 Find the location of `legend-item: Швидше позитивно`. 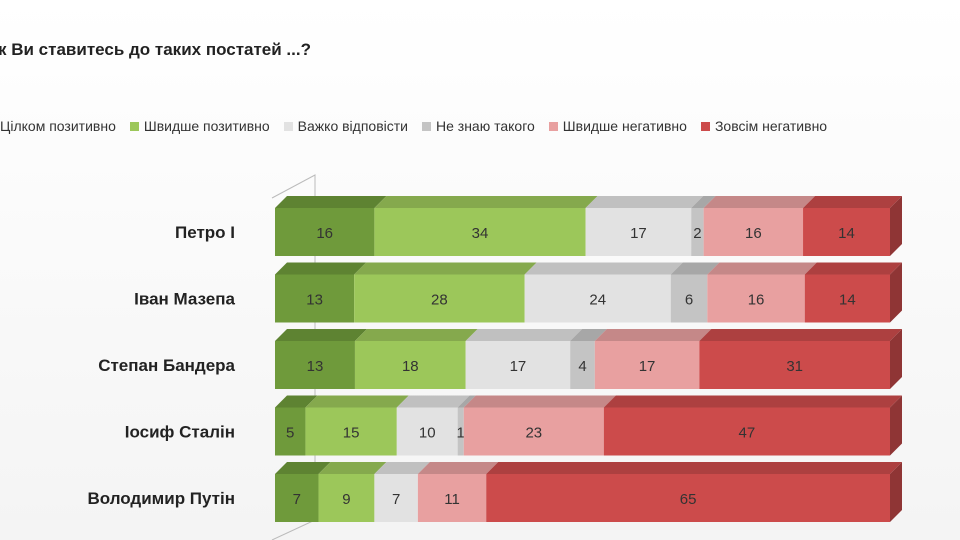

legend-item: Швидше позитивно is located at coordinates (199, 126).